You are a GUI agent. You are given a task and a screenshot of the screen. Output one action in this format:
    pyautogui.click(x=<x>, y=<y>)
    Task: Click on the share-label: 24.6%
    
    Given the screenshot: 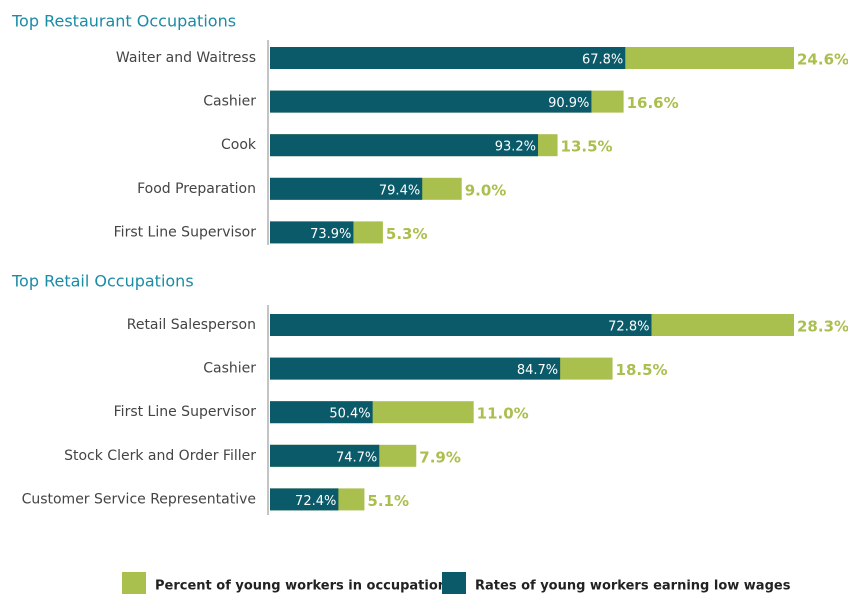 What is the action you would take?
    pyautogui.click(x=822, y=60)
    